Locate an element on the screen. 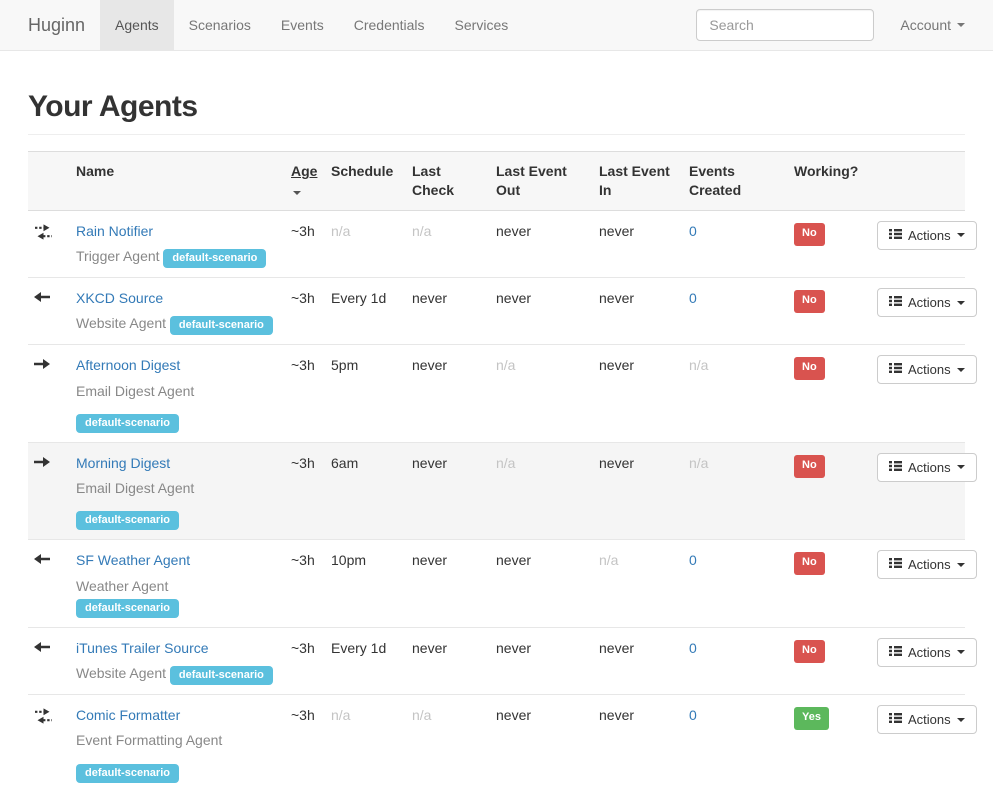 Image resolution: width=993 pixels, height=792 pixels. agent-name-link: Morning Digest is located at coordinates (123, 462).